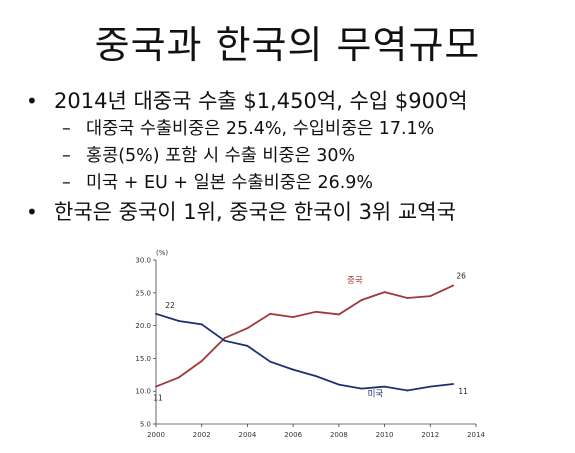 The height and width of the screenshot is (453, 575). I want to click on y-tick-label: 30.0, so click(143, 261).